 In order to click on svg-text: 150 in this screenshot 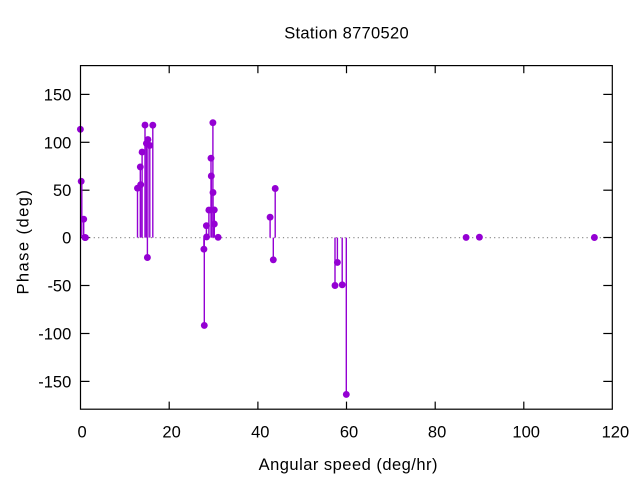, I will do `click(58, 95)`.